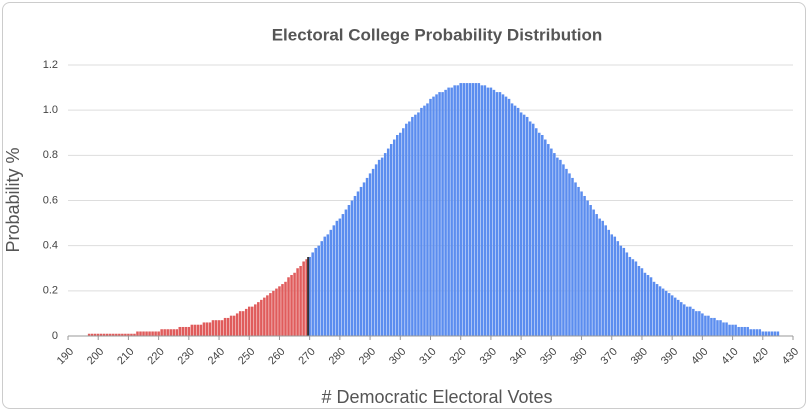  Describe the element at coordinates (578, 356) in the screenshot. I see `x-tick-label: 360` at that location.